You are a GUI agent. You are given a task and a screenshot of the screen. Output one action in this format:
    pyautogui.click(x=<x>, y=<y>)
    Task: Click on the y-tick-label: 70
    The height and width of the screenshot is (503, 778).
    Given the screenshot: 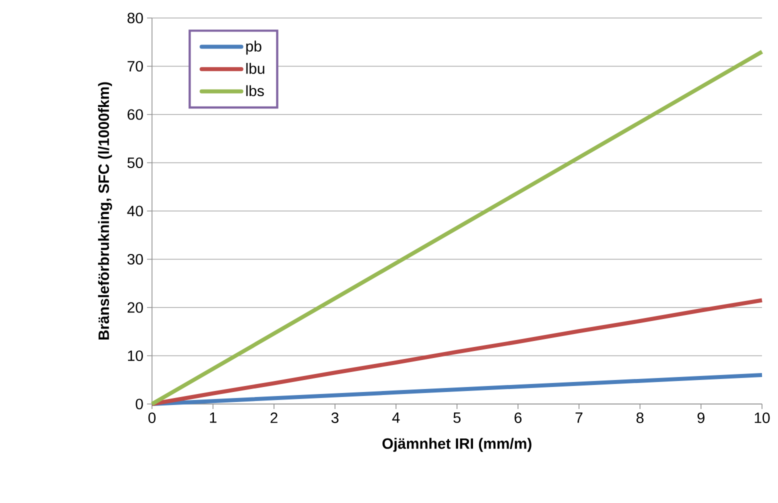 What is the action you would take?
    pyautogui.click(x=135, y=66)
    